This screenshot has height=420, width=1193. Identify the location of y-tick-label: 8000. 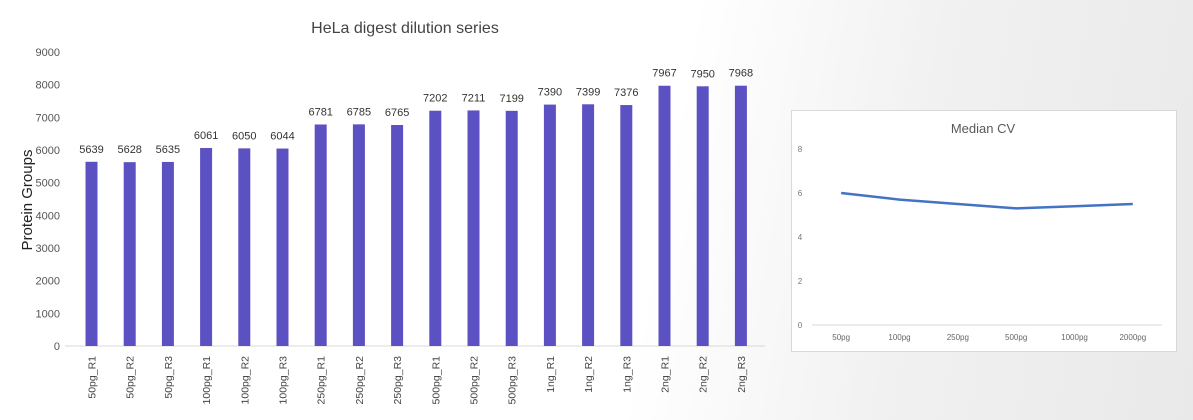
(48, 86).